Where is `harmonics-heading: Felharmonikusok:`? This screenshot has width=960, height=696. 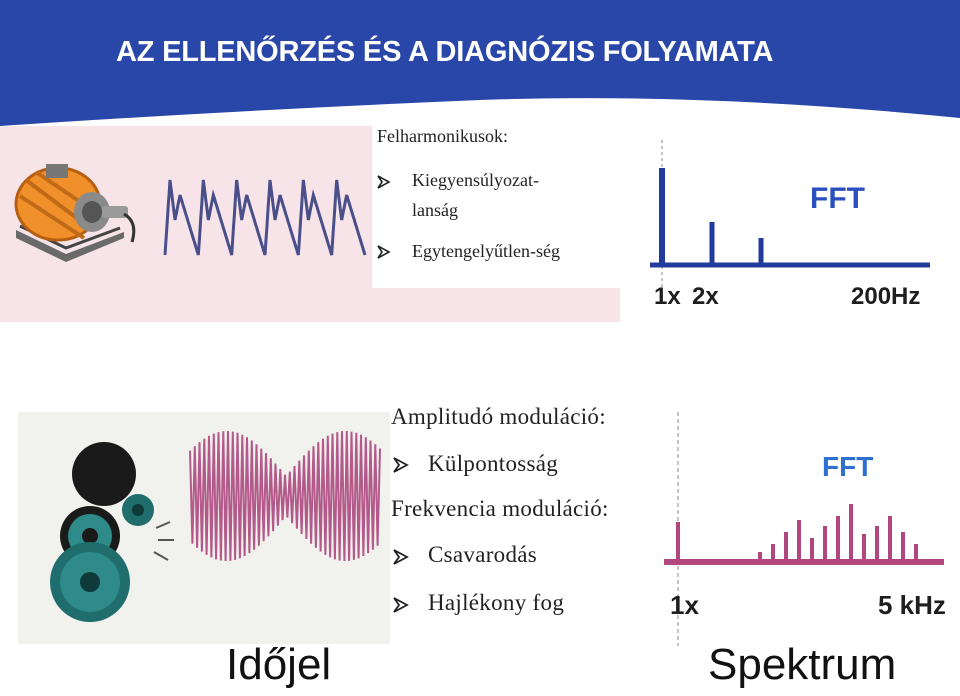 harmonics-heading: Felharmonikusok: is located at coordinates (442, 136).